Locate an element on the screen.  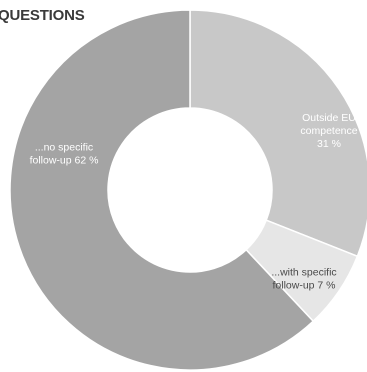
chart-title: QUESTIONS is located at coordinates (42, 15).